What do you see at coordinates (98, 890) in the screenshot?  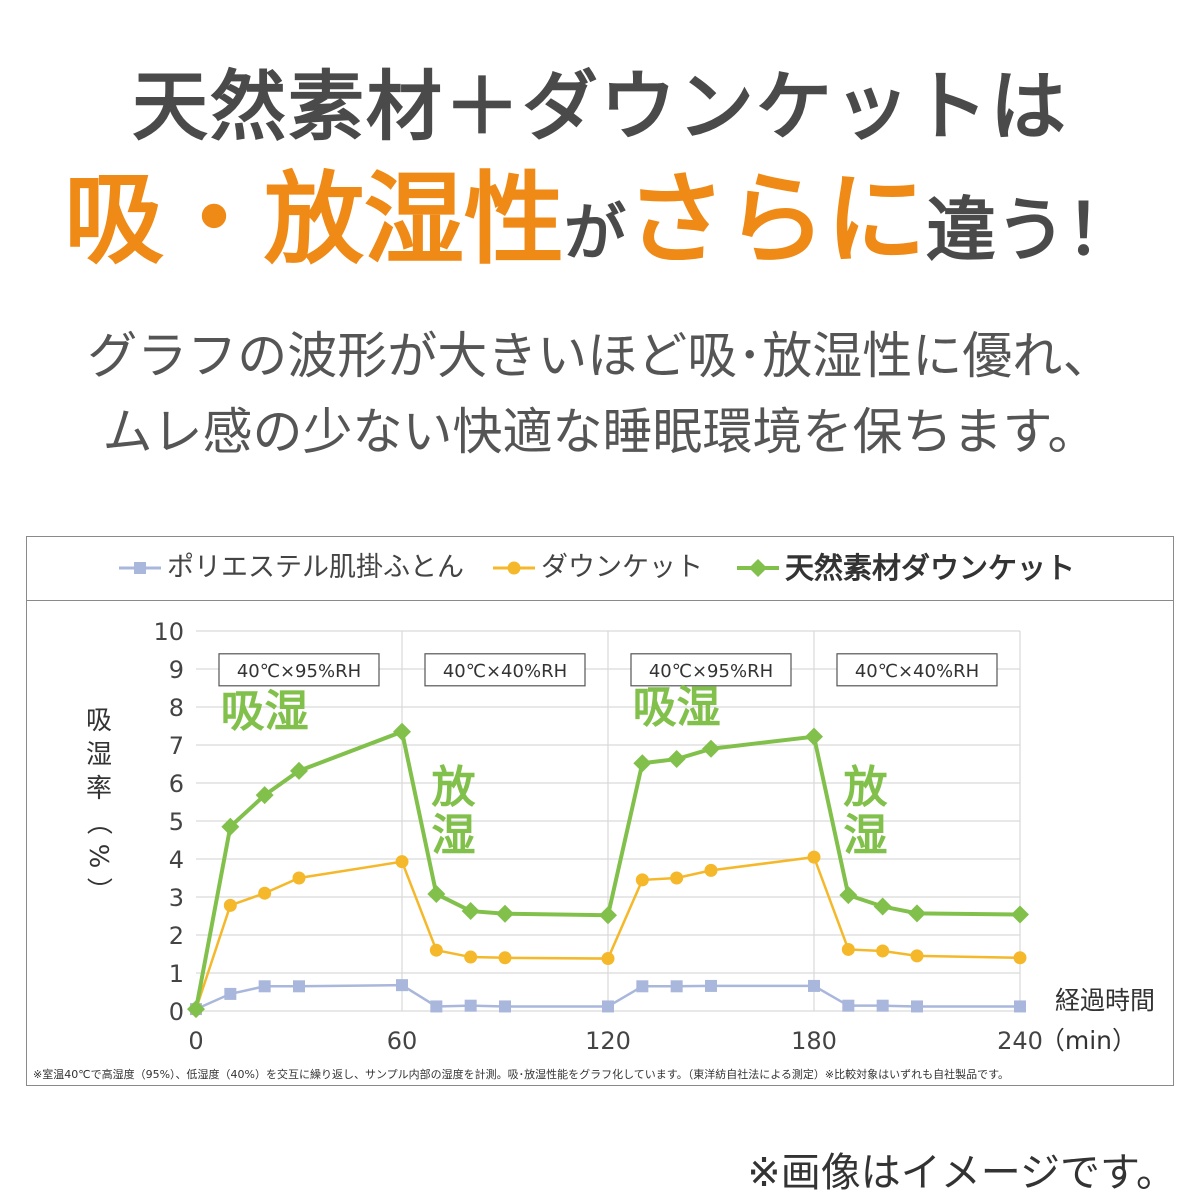 I see `y-axis-label-char: ）` at bounding box center [98, 890].